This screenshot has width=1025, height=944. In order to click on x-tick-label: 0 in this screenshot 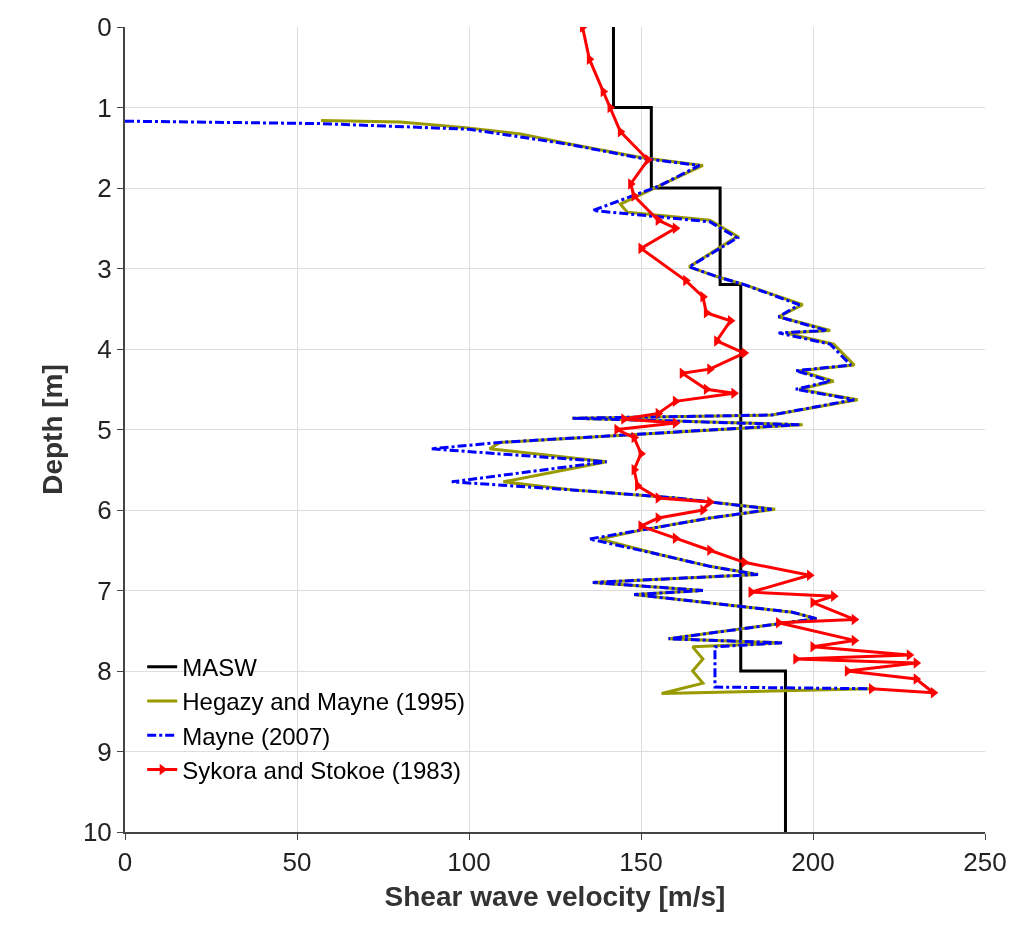, I will do `click(125, 862)`.